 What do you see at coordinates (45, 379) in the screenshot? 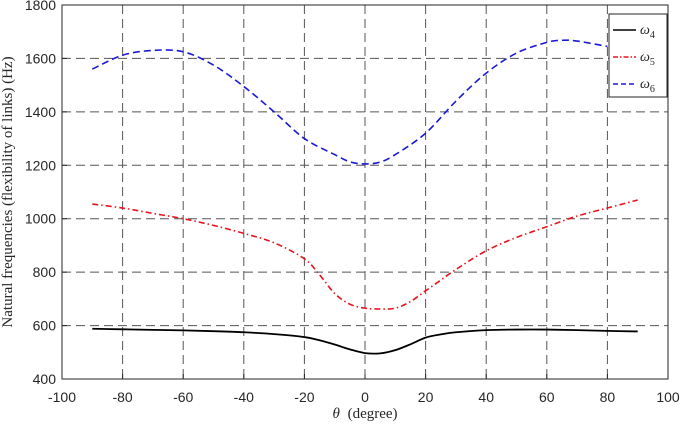
I see `y-tick-label: 400` at bounding box center [45, 379].